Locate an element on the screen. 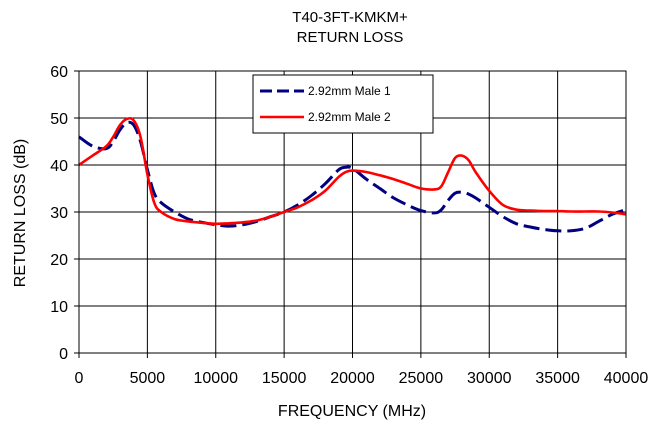  y-tick-label: 10 is located at coordinates (59, 307).